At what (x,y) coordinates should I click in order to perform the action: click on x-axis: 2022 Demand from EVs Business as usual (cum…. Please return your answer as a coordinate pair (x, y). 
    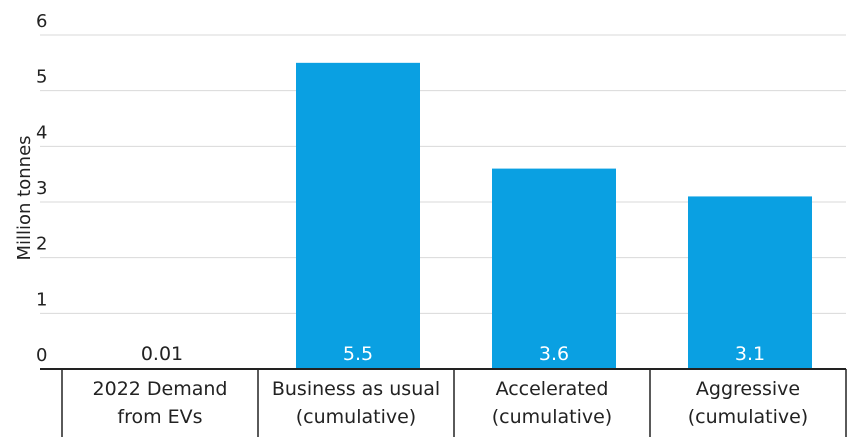
    Looking at the image, I should click on (443, 402).